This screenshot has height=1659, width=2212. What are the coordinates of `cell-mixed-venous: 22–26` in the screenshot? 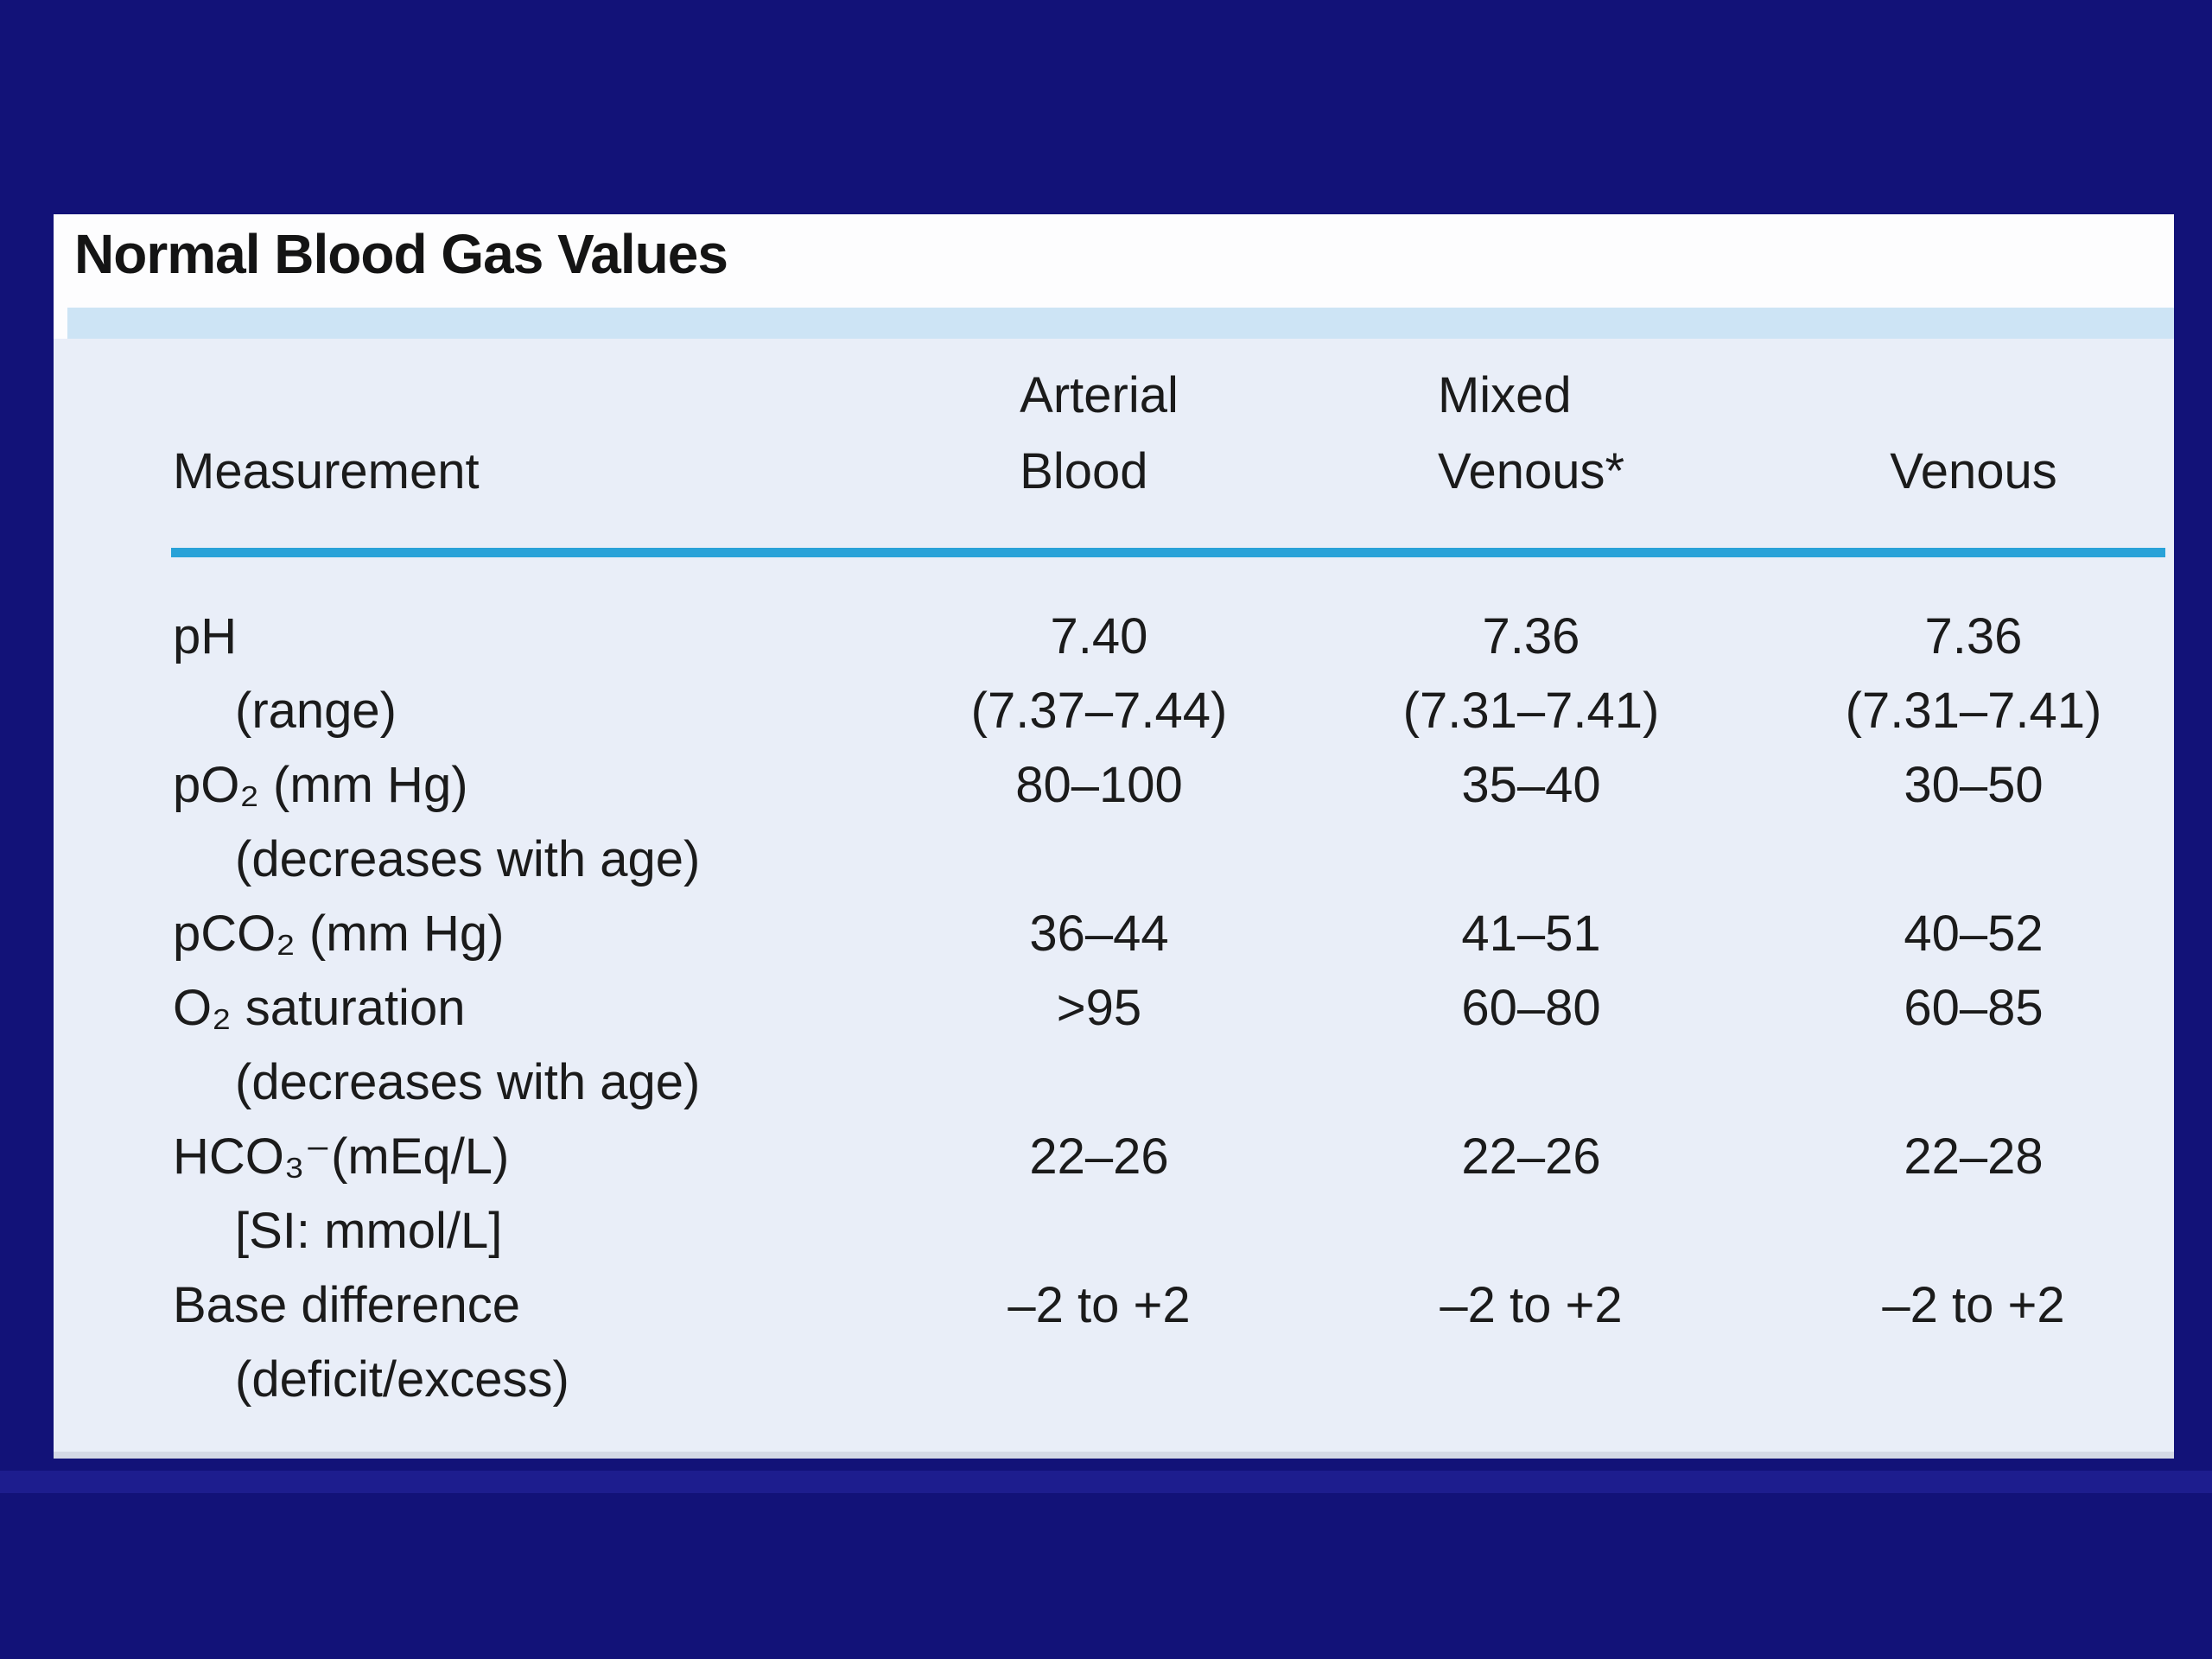 It's located at (1531, 1156).